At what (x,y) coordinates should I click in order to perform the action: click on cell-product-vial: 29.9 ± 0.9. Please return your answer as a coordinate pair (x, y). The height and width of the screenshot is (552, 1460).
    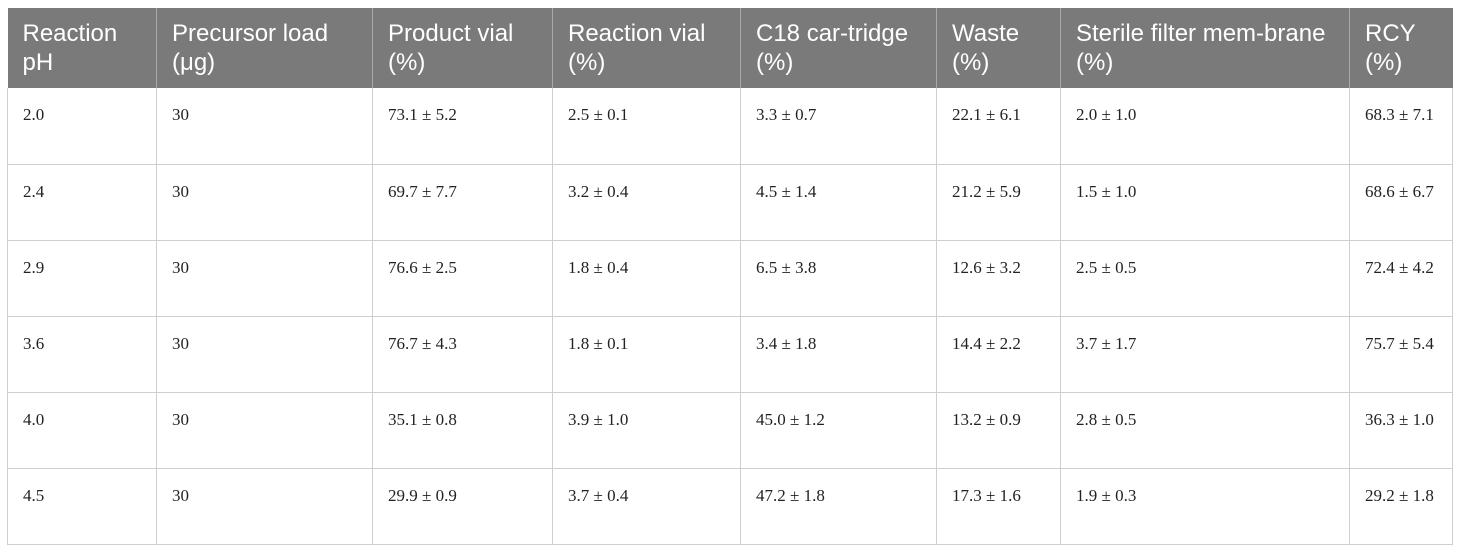
    Looking at the image, I should click on (462, 506).